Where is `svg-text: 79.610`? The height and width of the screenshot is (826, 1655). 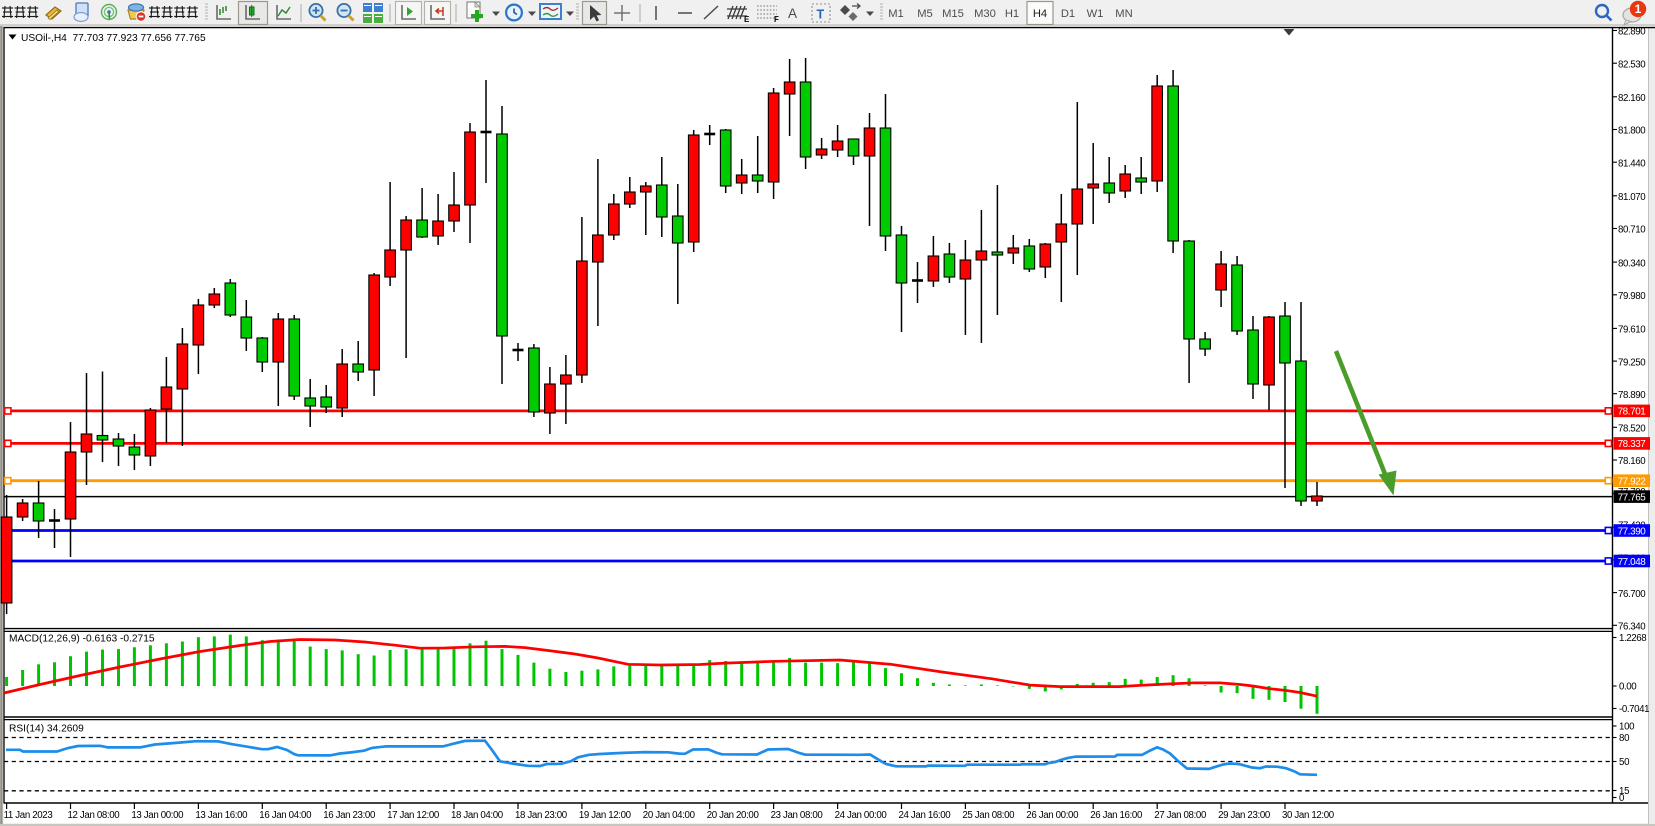 svg-text: 79.610 is located at coordinates (1632, 330).